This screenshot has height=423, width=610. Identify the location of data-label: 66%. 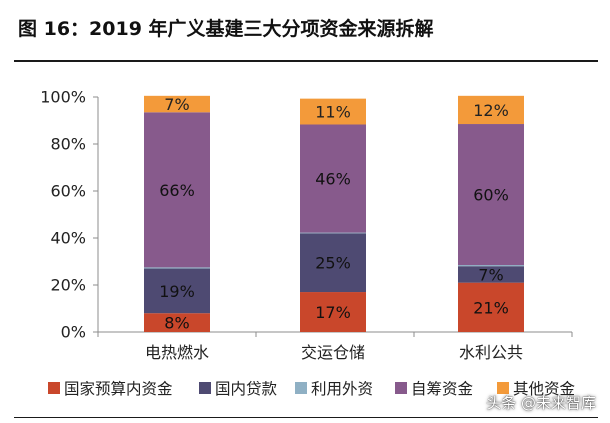
(177, 190).